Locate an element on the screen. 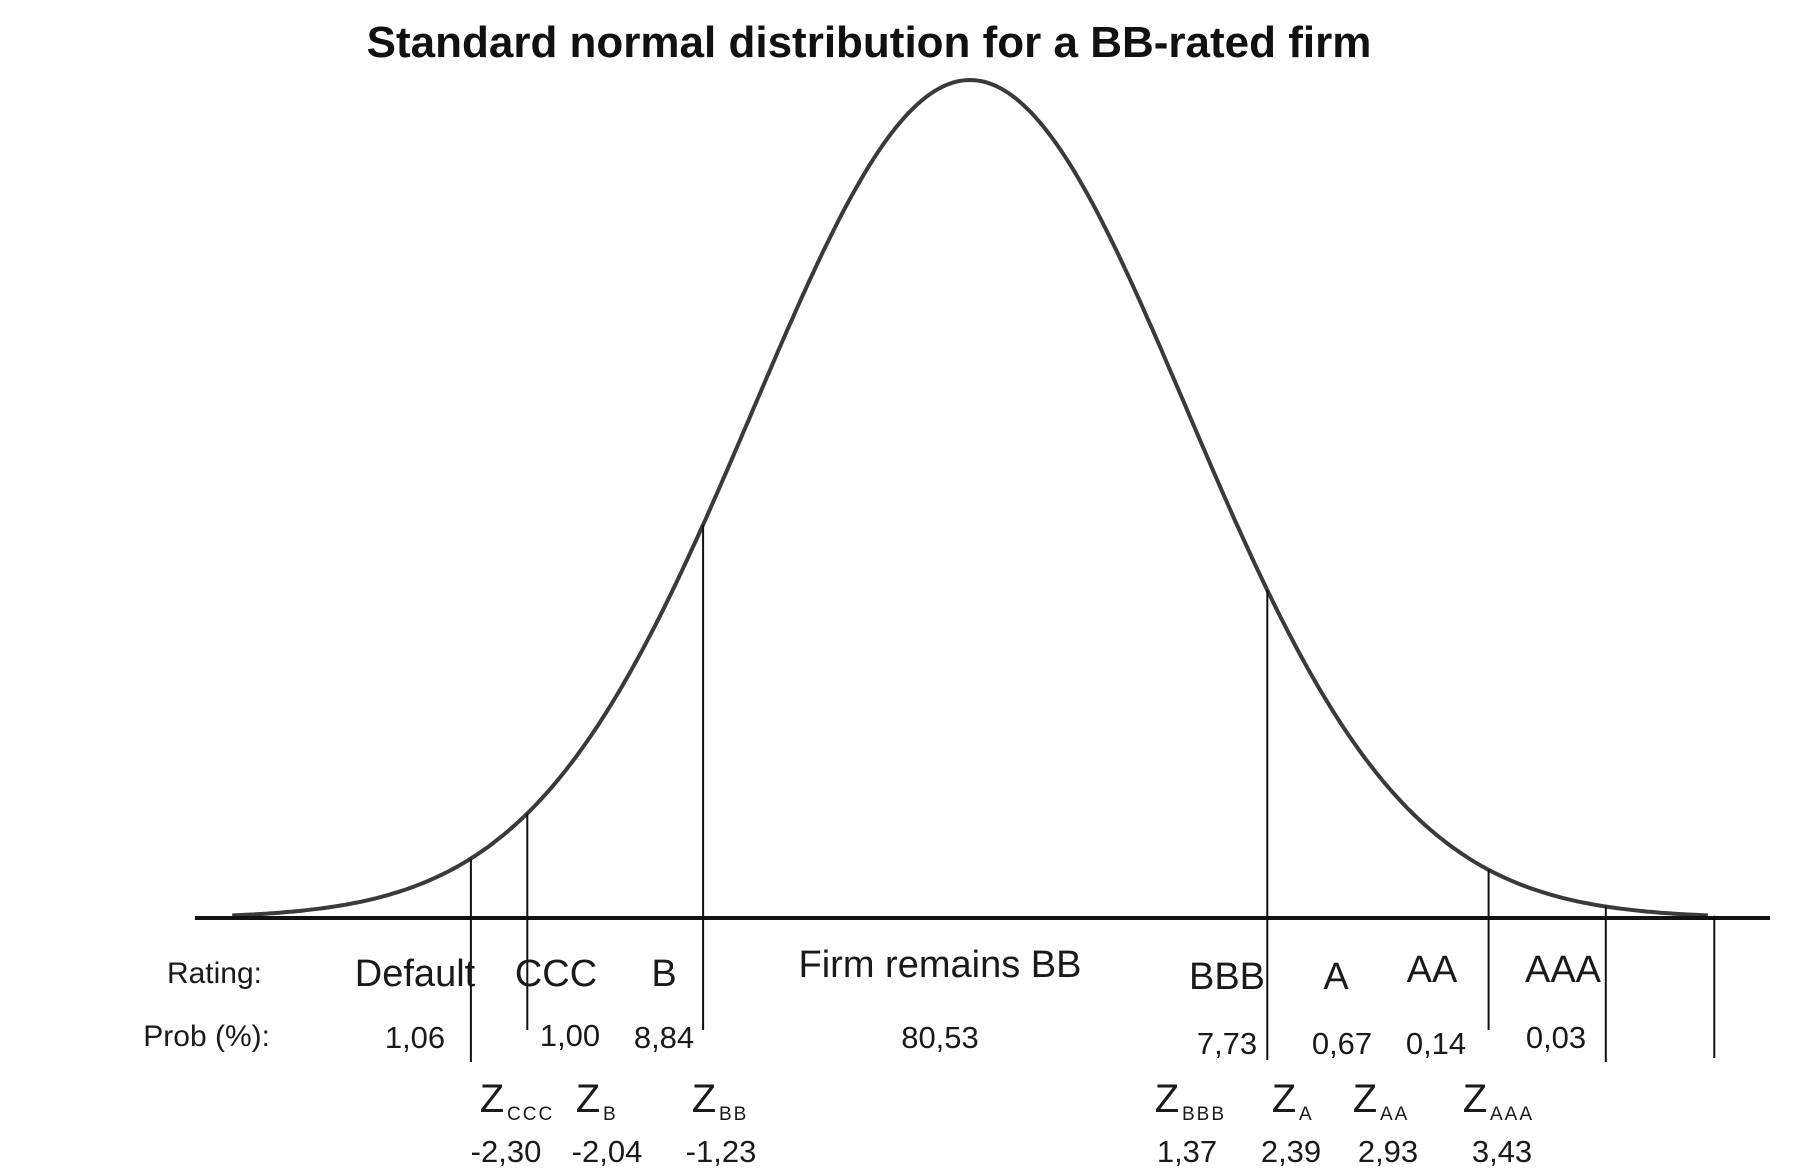 The width and height of the screenshot is (1803, 1172). z-label-ccc: Z CCC -2,30 is located at coordinates (512, 1123).